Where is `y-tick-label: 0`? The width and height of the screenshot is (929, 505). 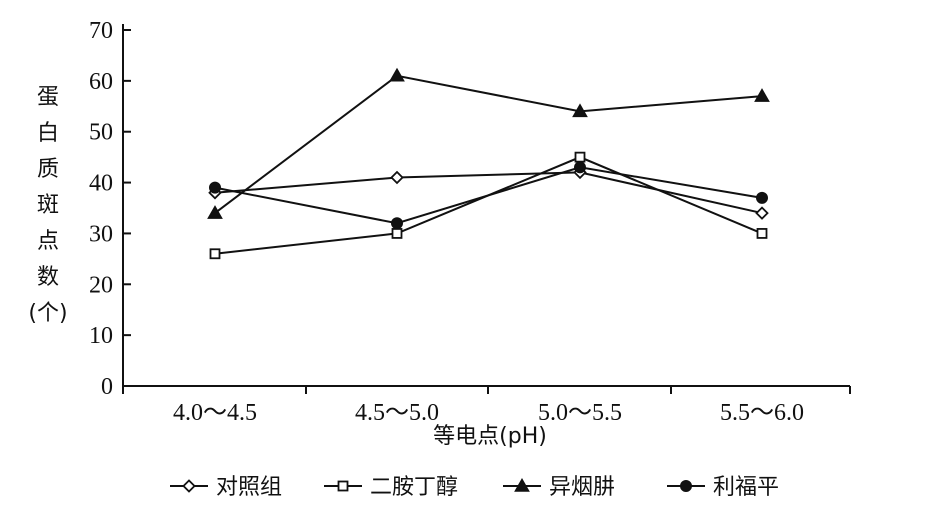 y-tick-label: 0 is located at coordinates (107, 387).